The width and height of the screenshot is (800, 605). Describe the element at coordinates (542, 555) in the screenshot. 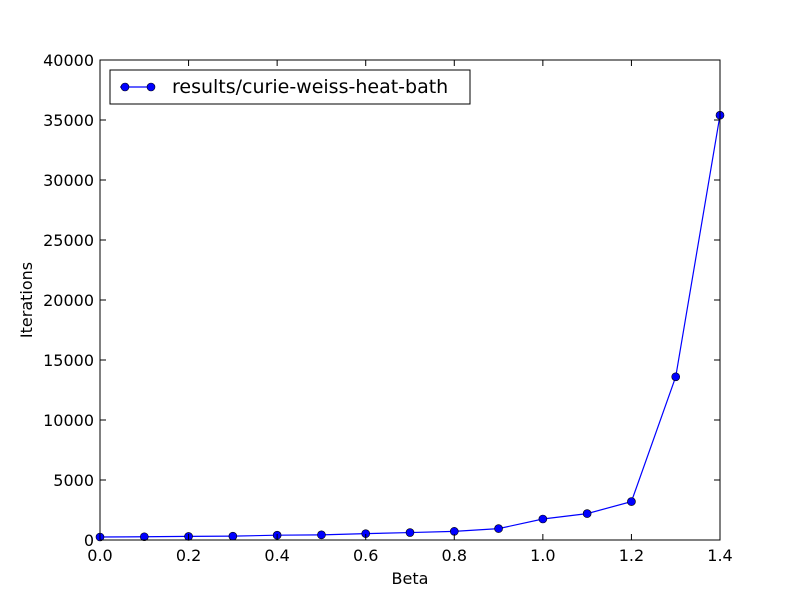

I see `x-tick-label: 1.0` at that location.